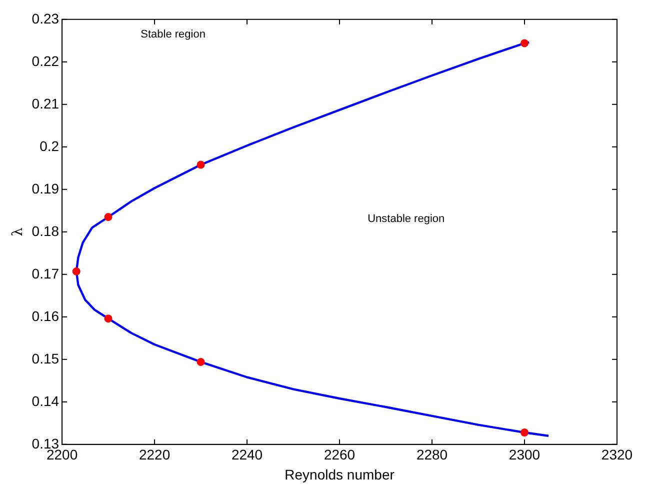 This screenshot has width=645, height=492. What do you see at coordinates (173, 34) in the screenshot?
I see `annotation: Stable region` at bounding box center [173, 34].